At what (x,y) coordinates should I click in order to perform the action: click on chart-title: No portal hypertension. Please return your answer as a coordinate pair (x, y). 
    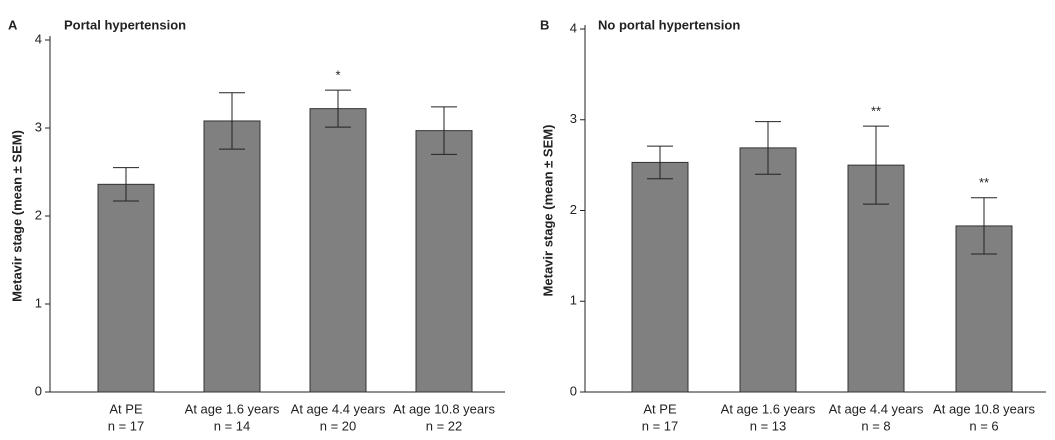
    Looking at the image, I should click on (669, 24).